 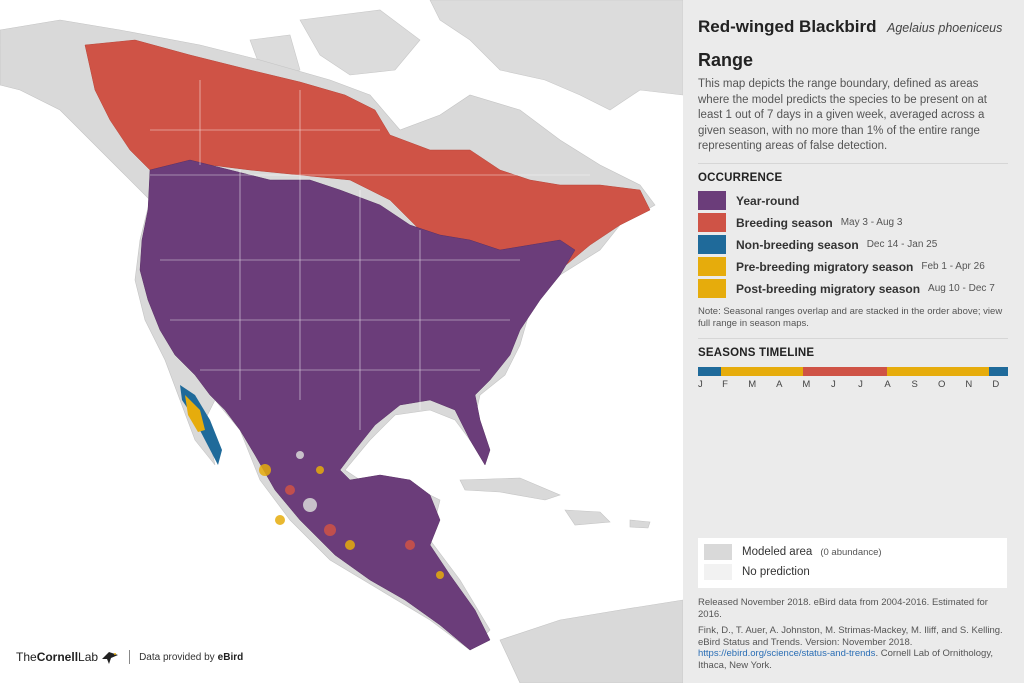 I want to click on timeline-month-label: F, so click(x=725, y=384).